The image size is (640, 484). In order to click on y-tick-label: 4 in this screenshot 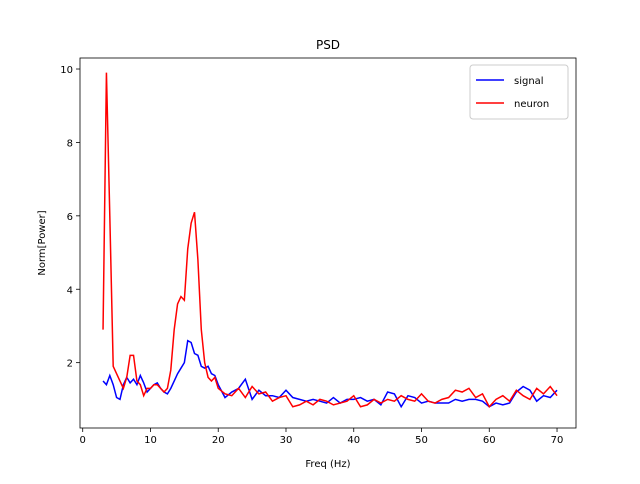, I will do `click(70, 290)`.